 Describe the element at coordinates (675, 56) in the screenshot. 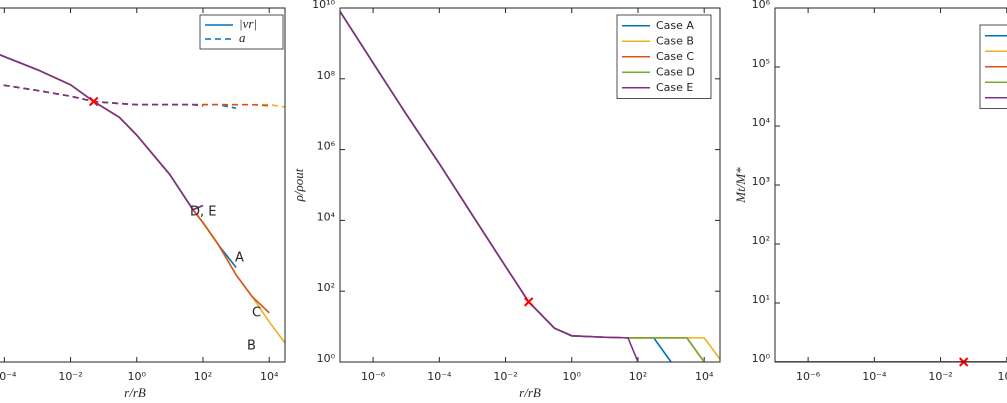

I see `legend-label: Case C` at that location.